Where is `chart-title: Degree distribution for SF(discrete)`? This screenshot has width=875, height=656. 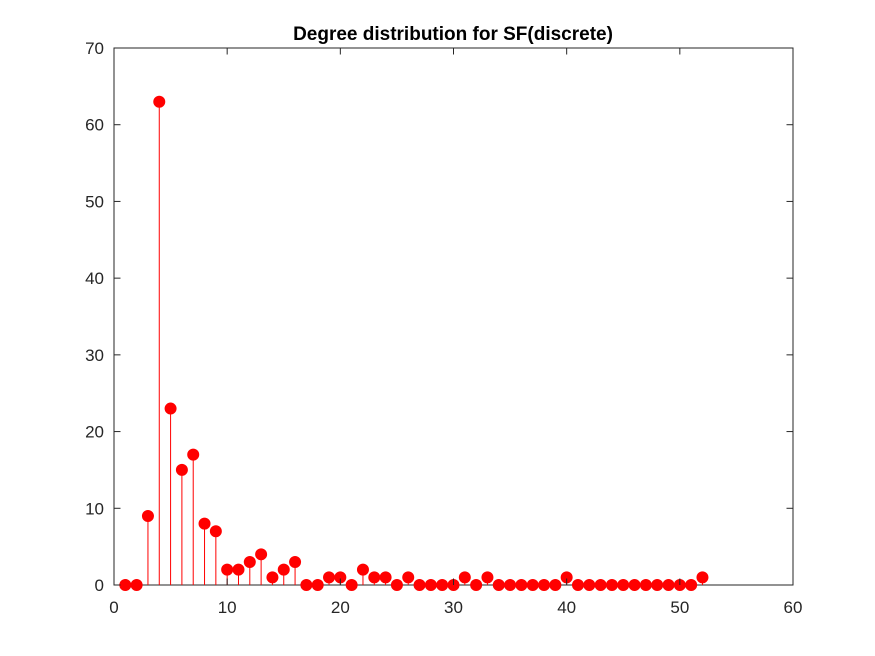 chart-title: Degree distribution for SF(discrete) is located at coordinates (453, 34).